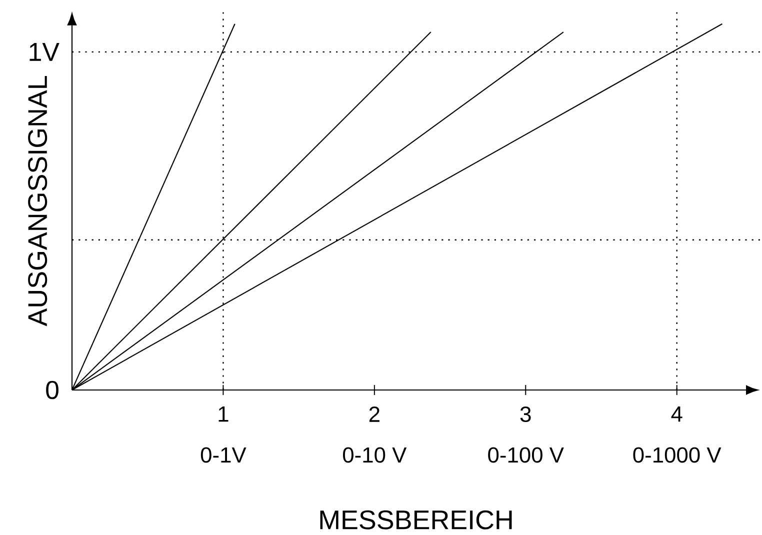 The width and height of the screenshot is (762, 535). What do you see at coordinates (676, 414) in the screenshot?
I see `x-tick-label: 4` at bounding box center [676, 414].